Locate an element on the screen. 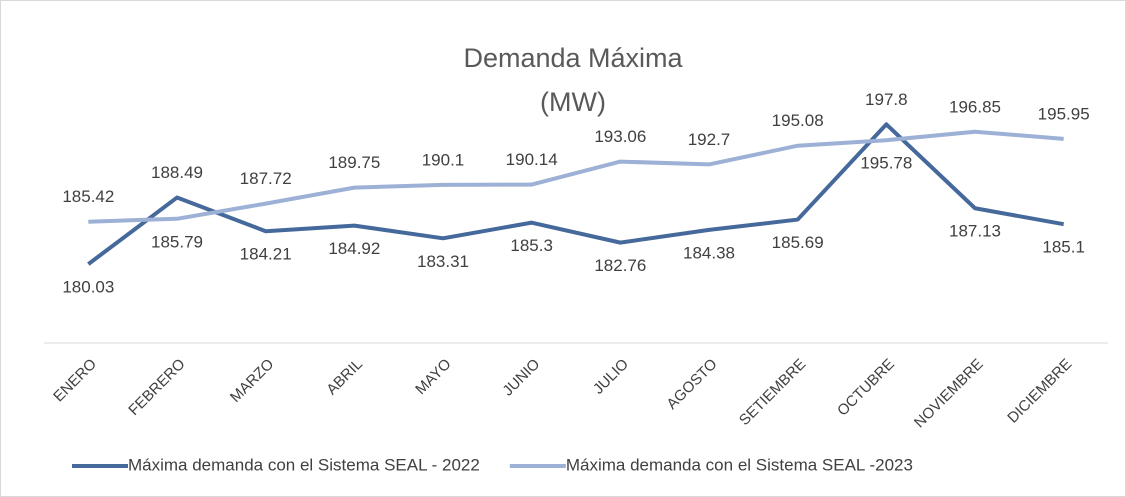 This screenshot has height=497, width=1126. data-label: 182.76 is located at coordinates (620, 265).